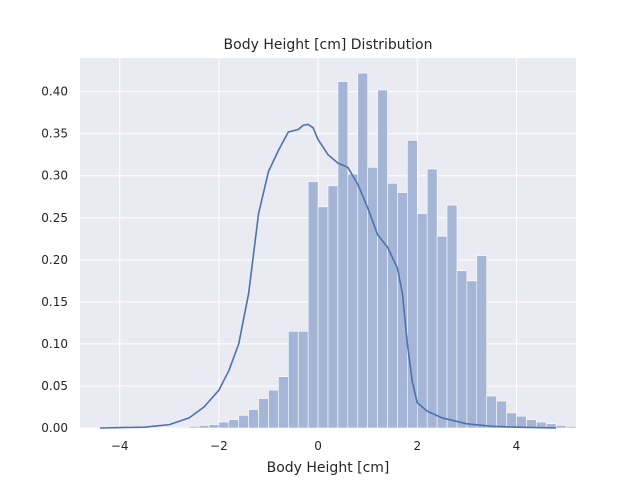 The height and width of the screenshot is (480, 640). Describe the element at coordinates (54, 428) in the screenshot. I see `y-tick-label: 0.00` at that location.